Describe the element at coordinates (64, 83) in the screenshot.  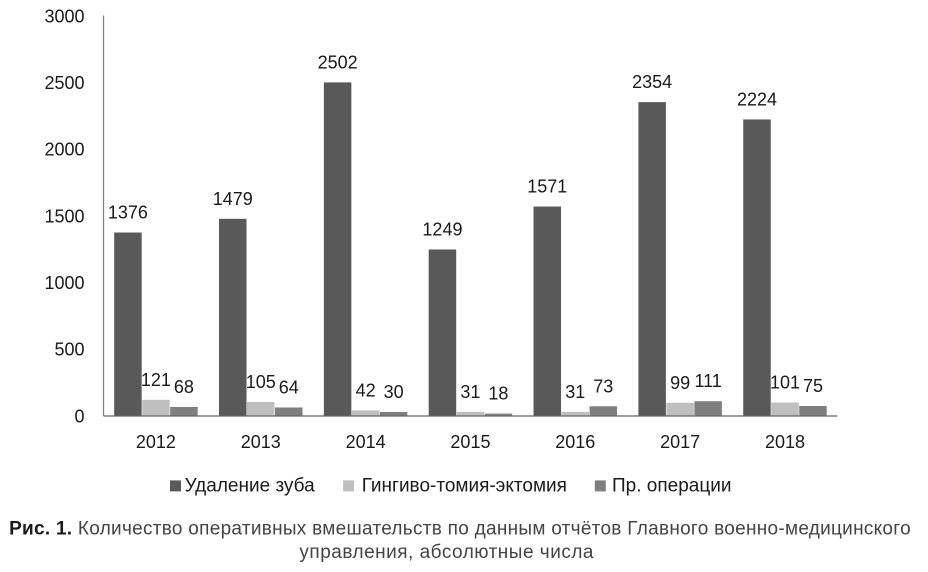
I see `svg-text: 2500` at that location.